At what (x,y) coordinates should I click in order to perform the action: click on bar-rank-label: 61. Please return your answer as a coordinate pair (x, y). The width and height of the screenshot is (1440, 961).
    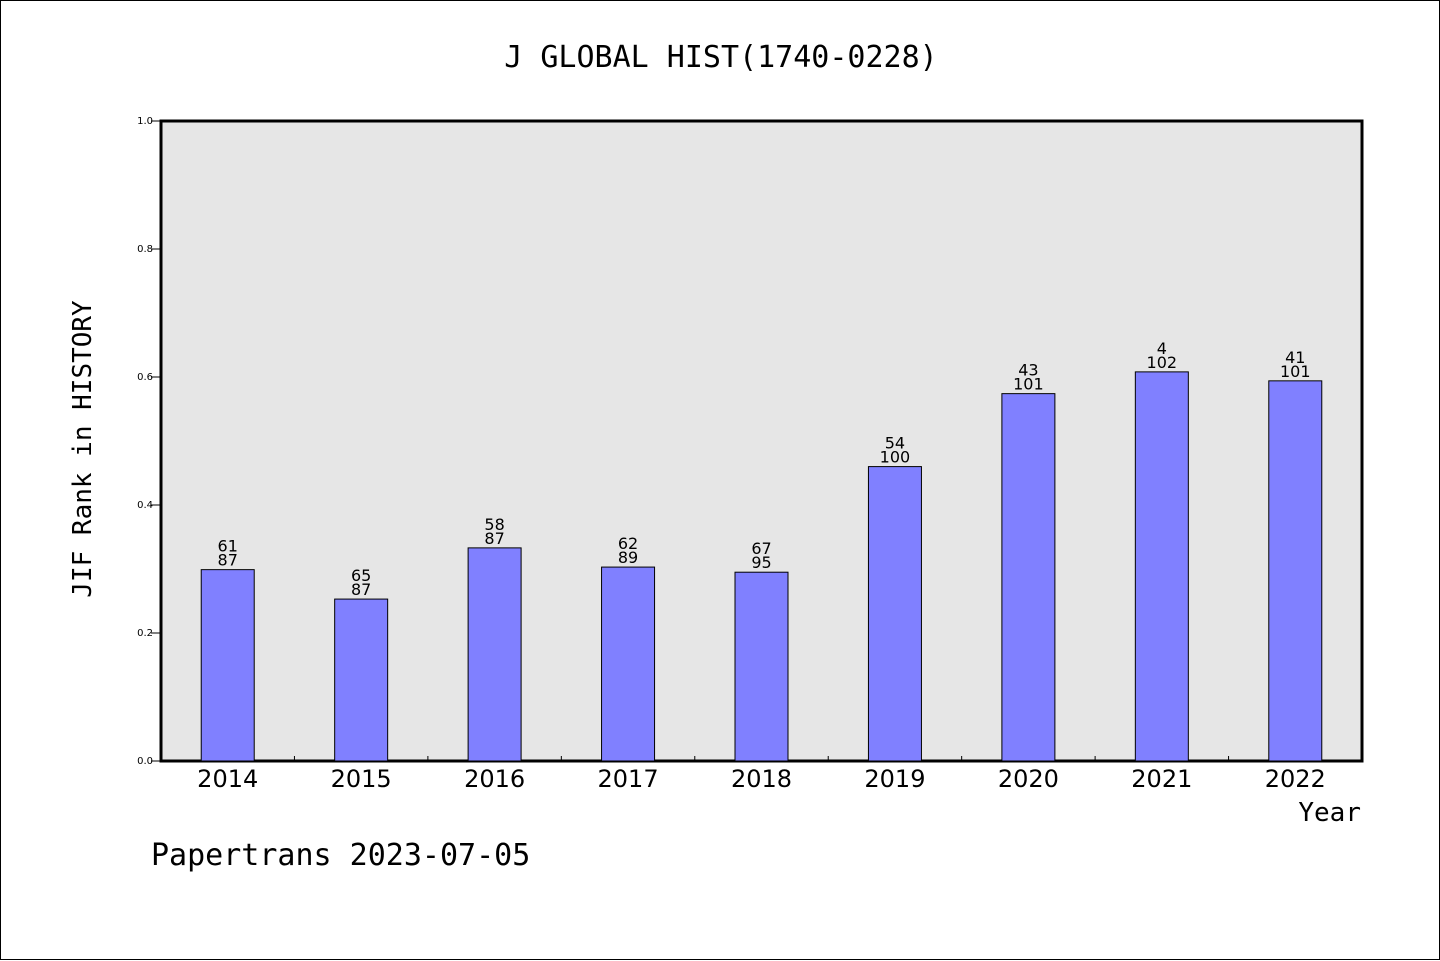
    Looking at the image, I should click on (228, 546).